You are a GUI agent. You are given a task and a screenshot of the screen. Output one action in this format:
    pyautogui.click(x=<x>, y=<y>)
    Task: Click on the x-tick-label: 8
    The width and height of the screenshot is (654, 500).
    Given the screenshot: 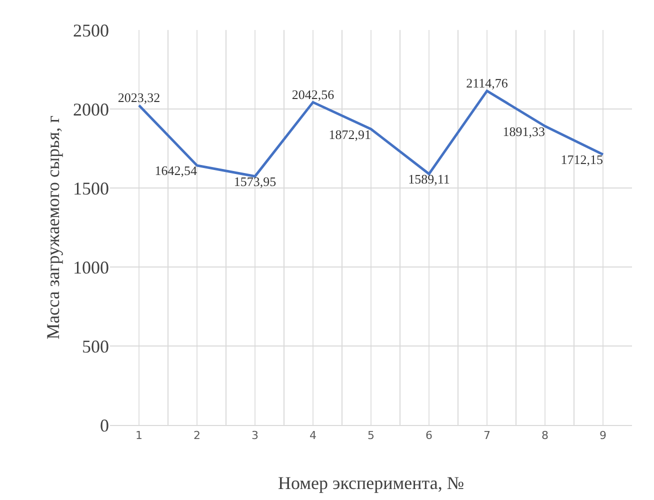 What is the action you would take?
    pyautogui.click(x=545, y=435)
    